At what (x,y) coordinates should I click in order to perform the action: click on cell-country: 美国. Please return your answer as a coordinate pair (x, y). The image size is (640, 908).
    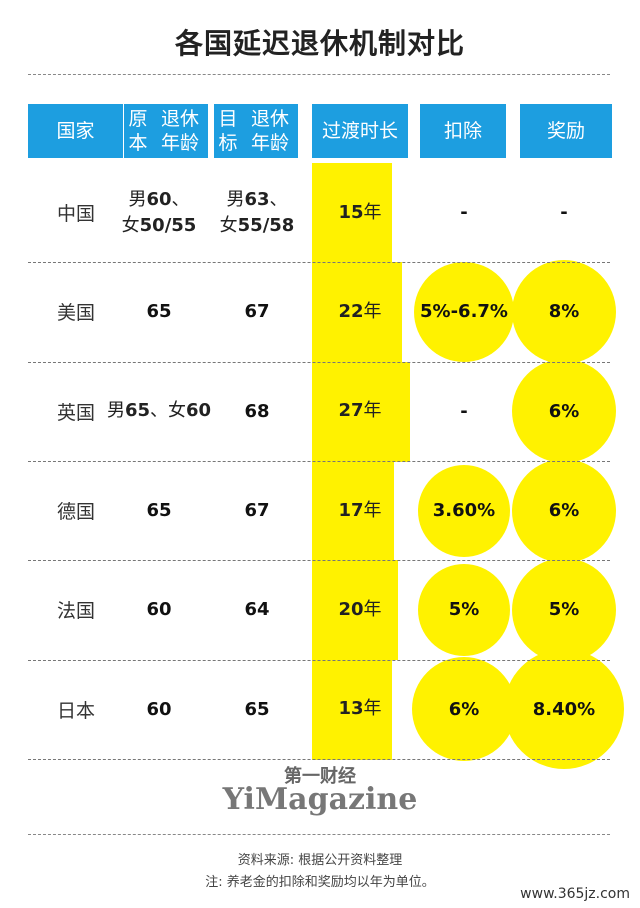
    Looking at the image, I should click on (76, 311).